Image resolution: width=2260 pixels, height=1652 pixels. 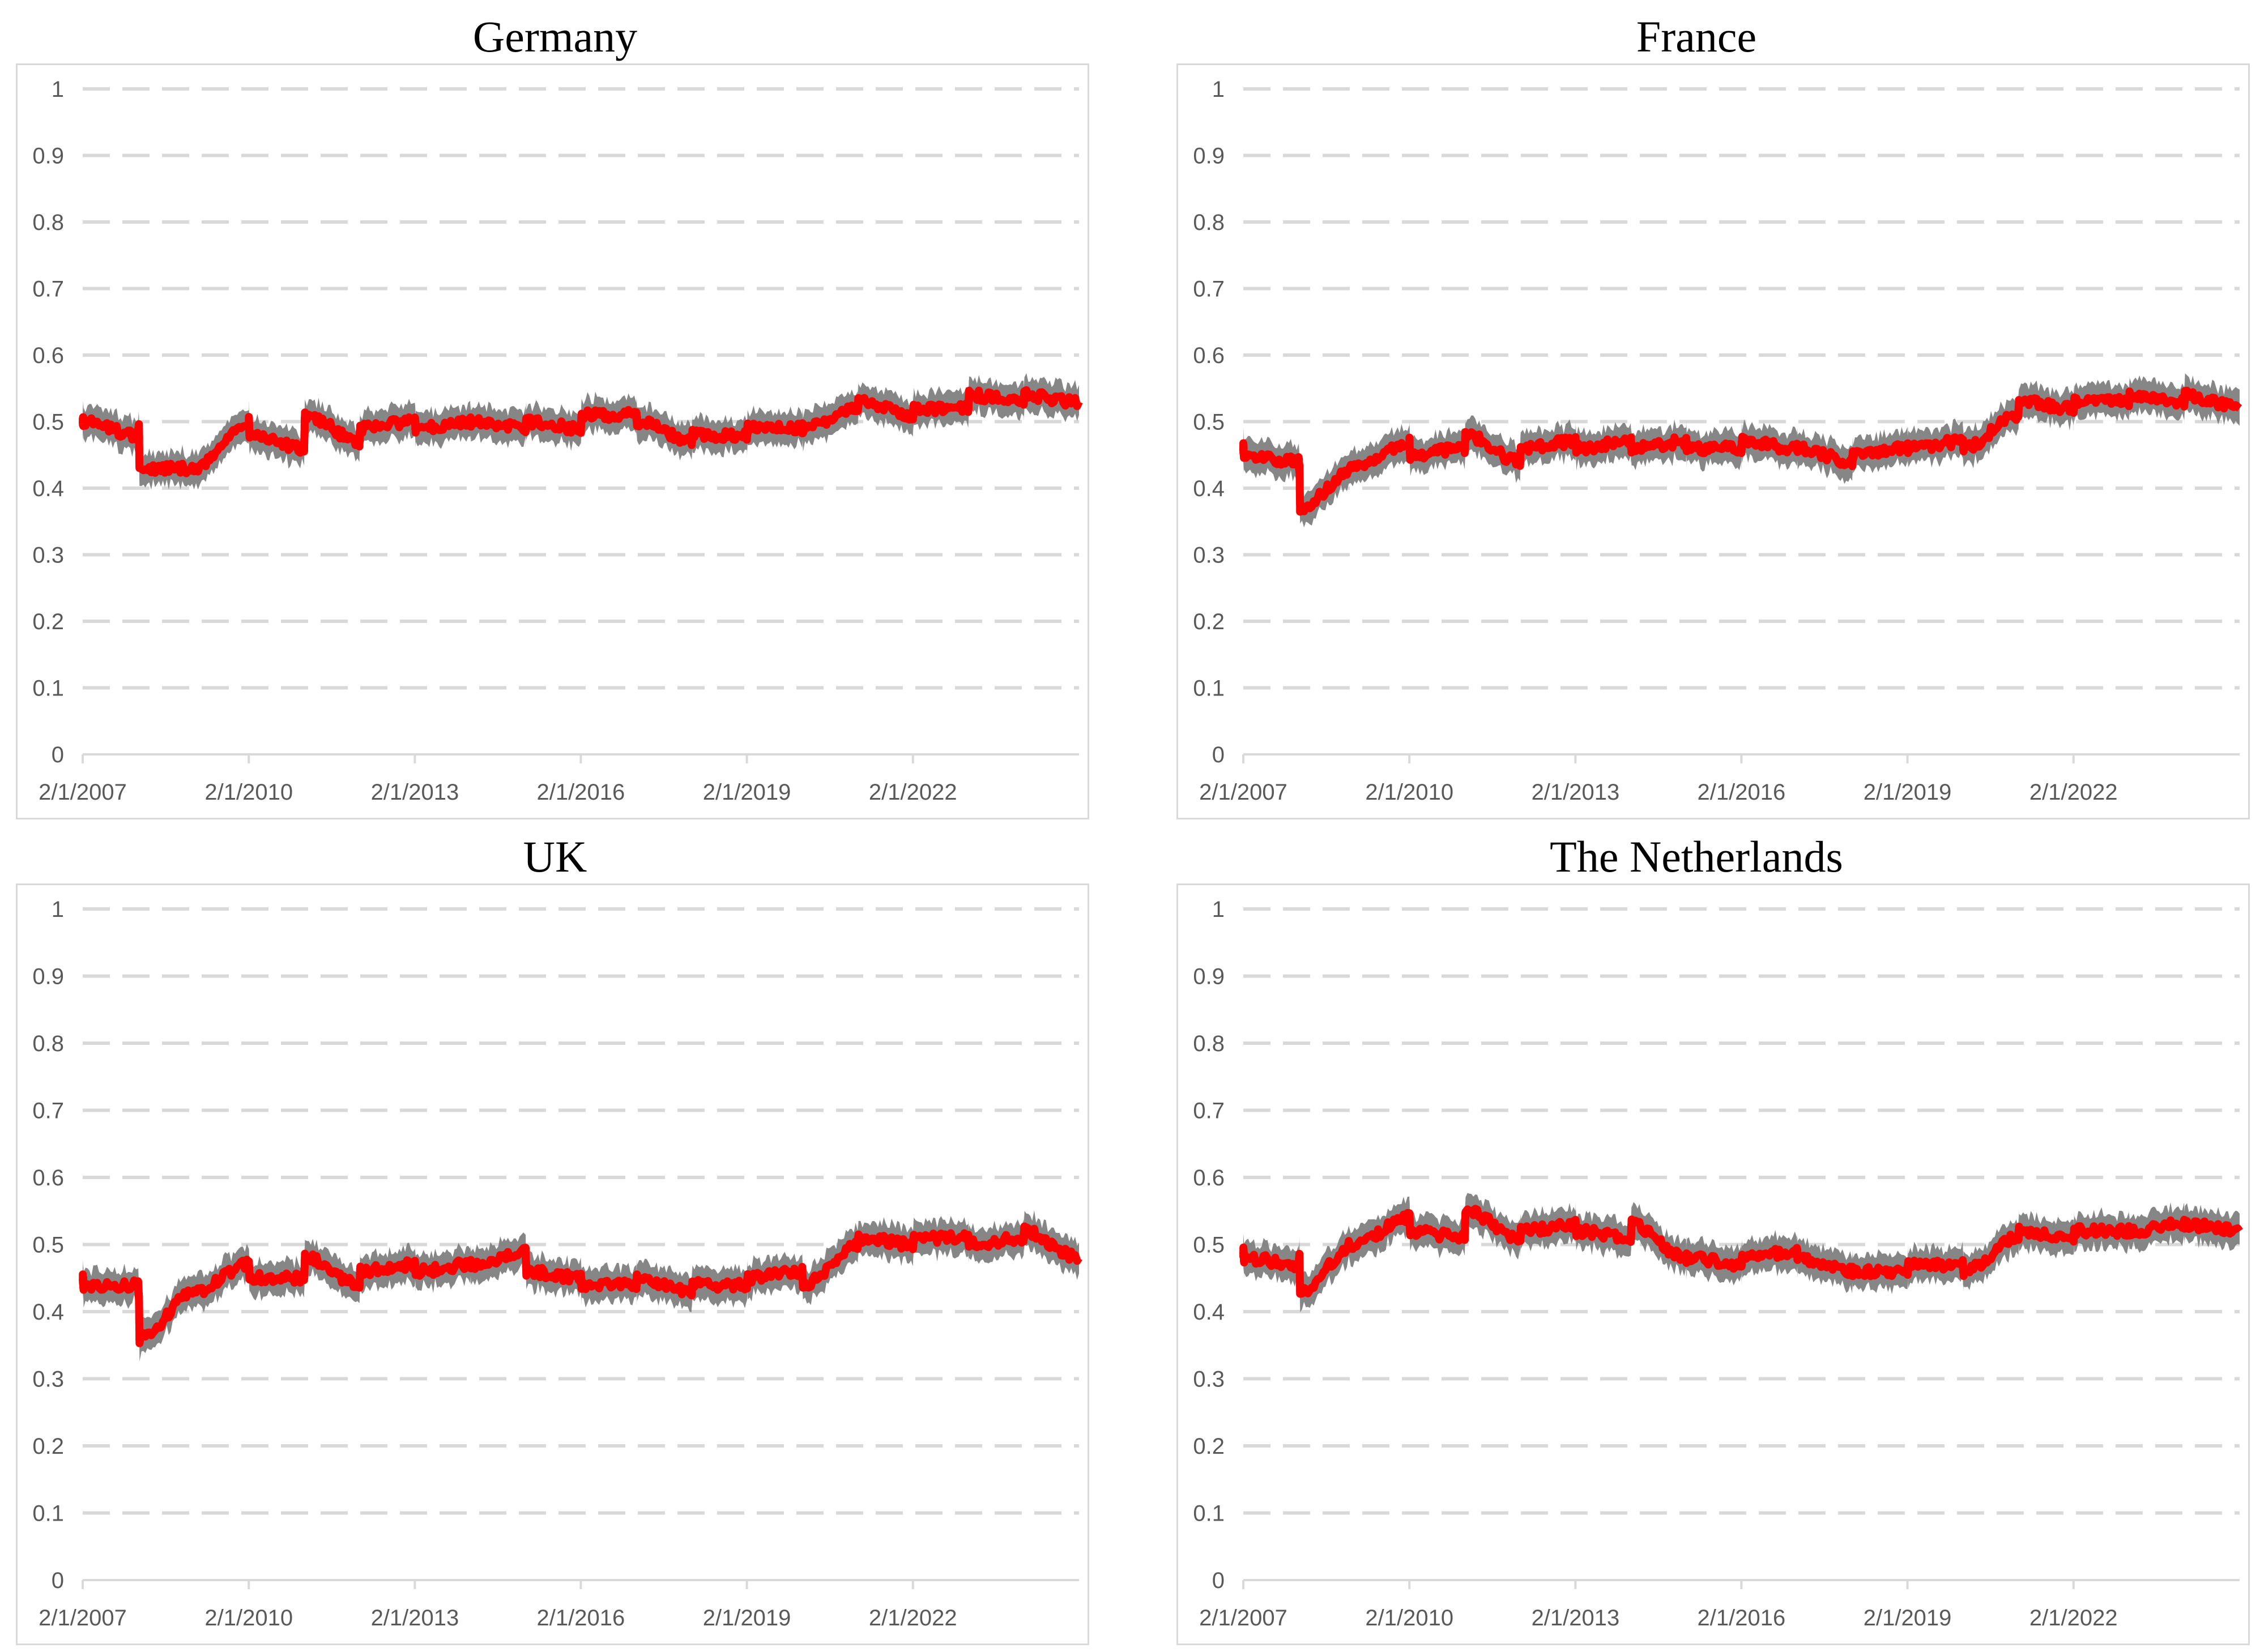 I want to click on chart-title: UK, so click(x=555, y=856).